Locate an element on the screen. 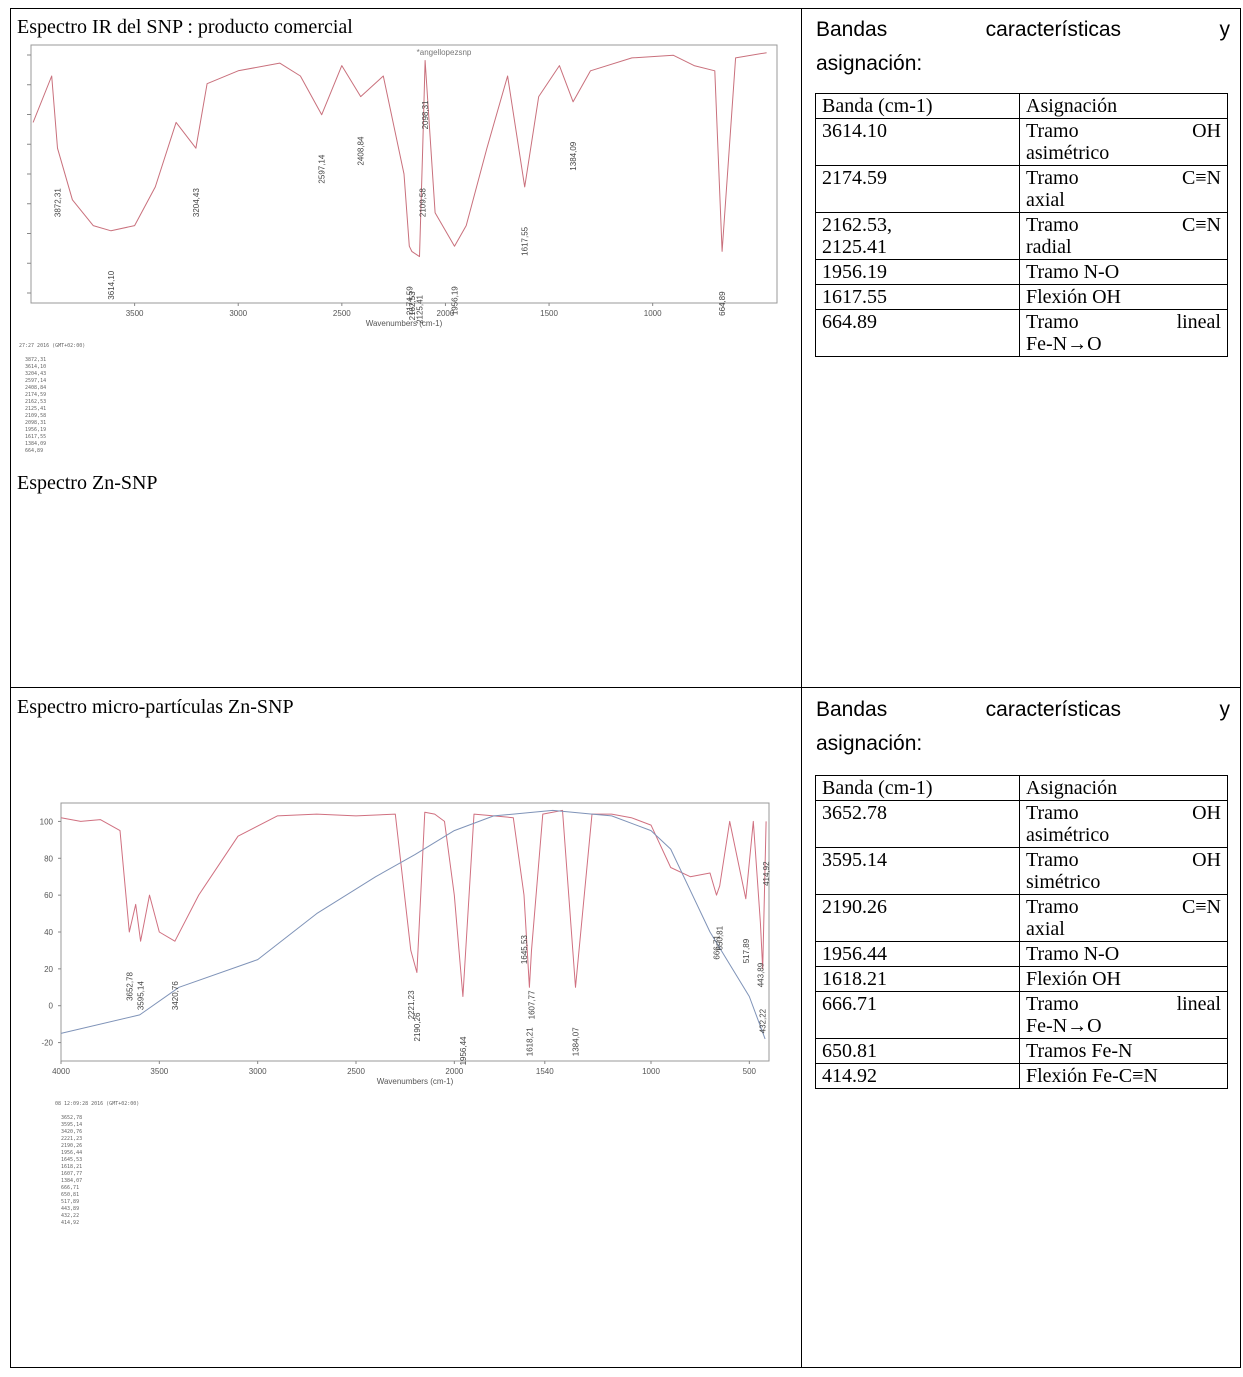 The height and width of the screenshot is (1377, 1243). band-cell: 2190.26 is located at coordinates (917, 918).